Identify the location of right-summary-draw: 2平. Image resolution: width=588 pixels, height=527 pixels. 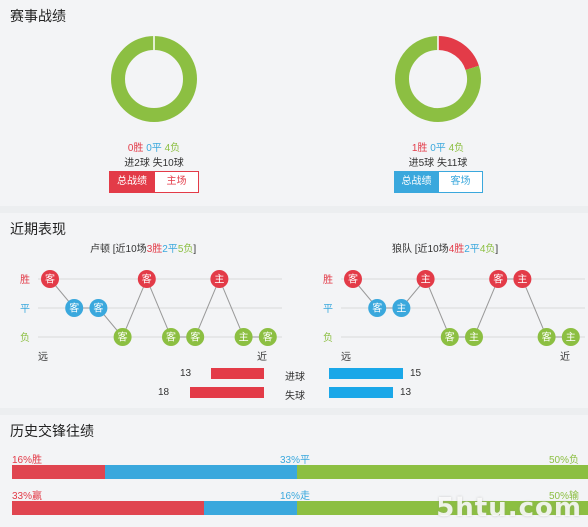
(472, 249).